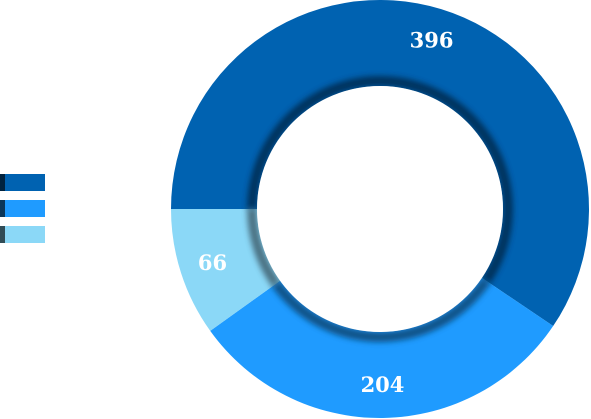 This screenshot has width=591, height=419. I want to click on chart-legend, so click(25, 213).